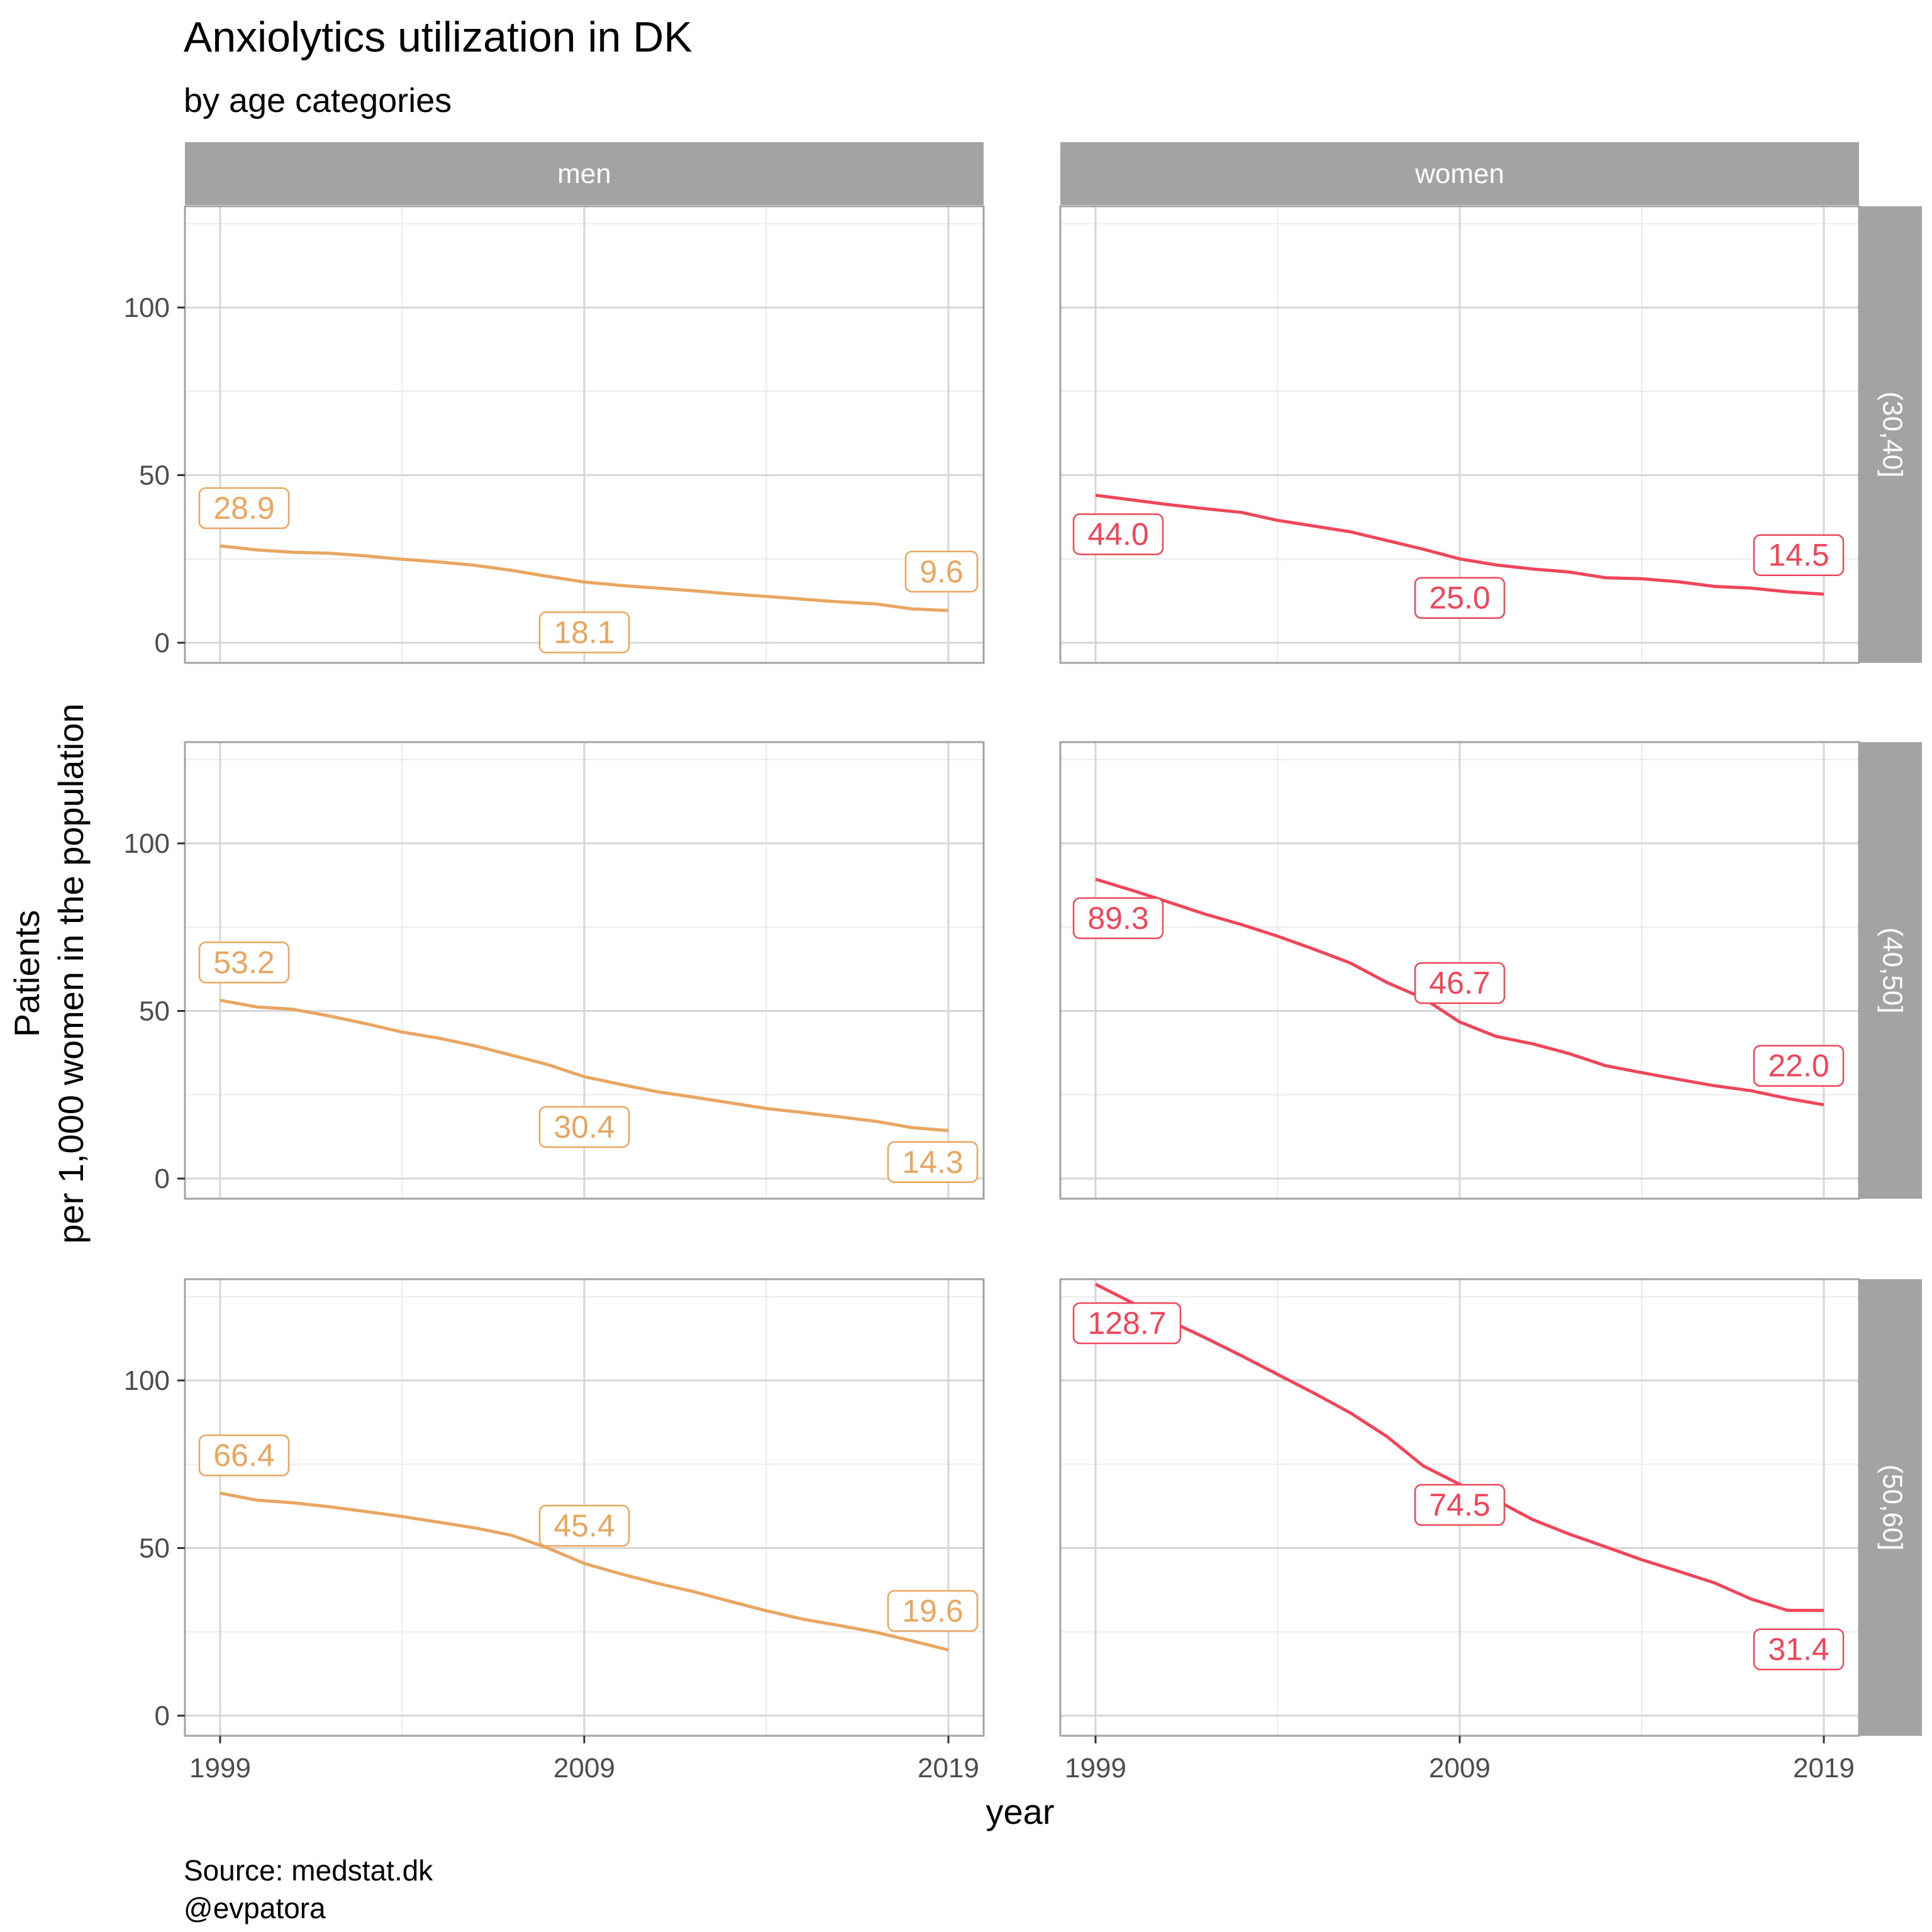  I want to click on data-label: 66.4, so click(244, 1455).